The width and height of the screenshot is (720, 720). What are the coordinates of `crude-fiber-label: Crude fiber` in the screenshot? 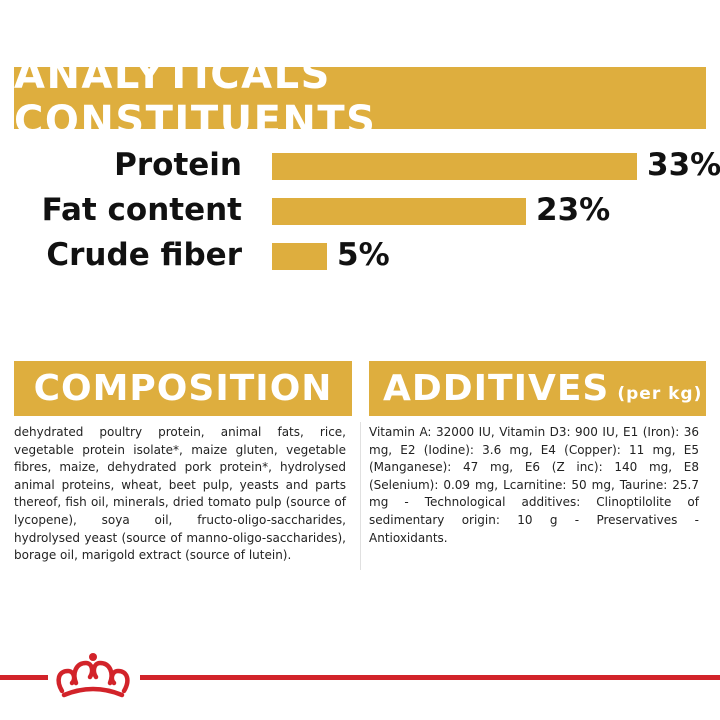 It's located at (144, 255).